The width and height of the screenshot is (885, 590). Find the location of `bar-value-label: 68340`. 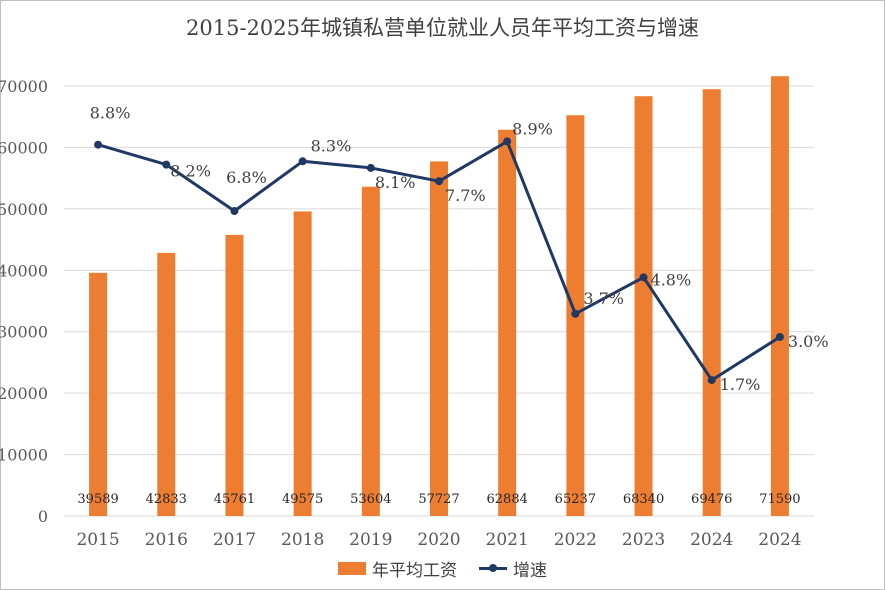

bar-value-label: 68340 is located at coordinates (643, 499).